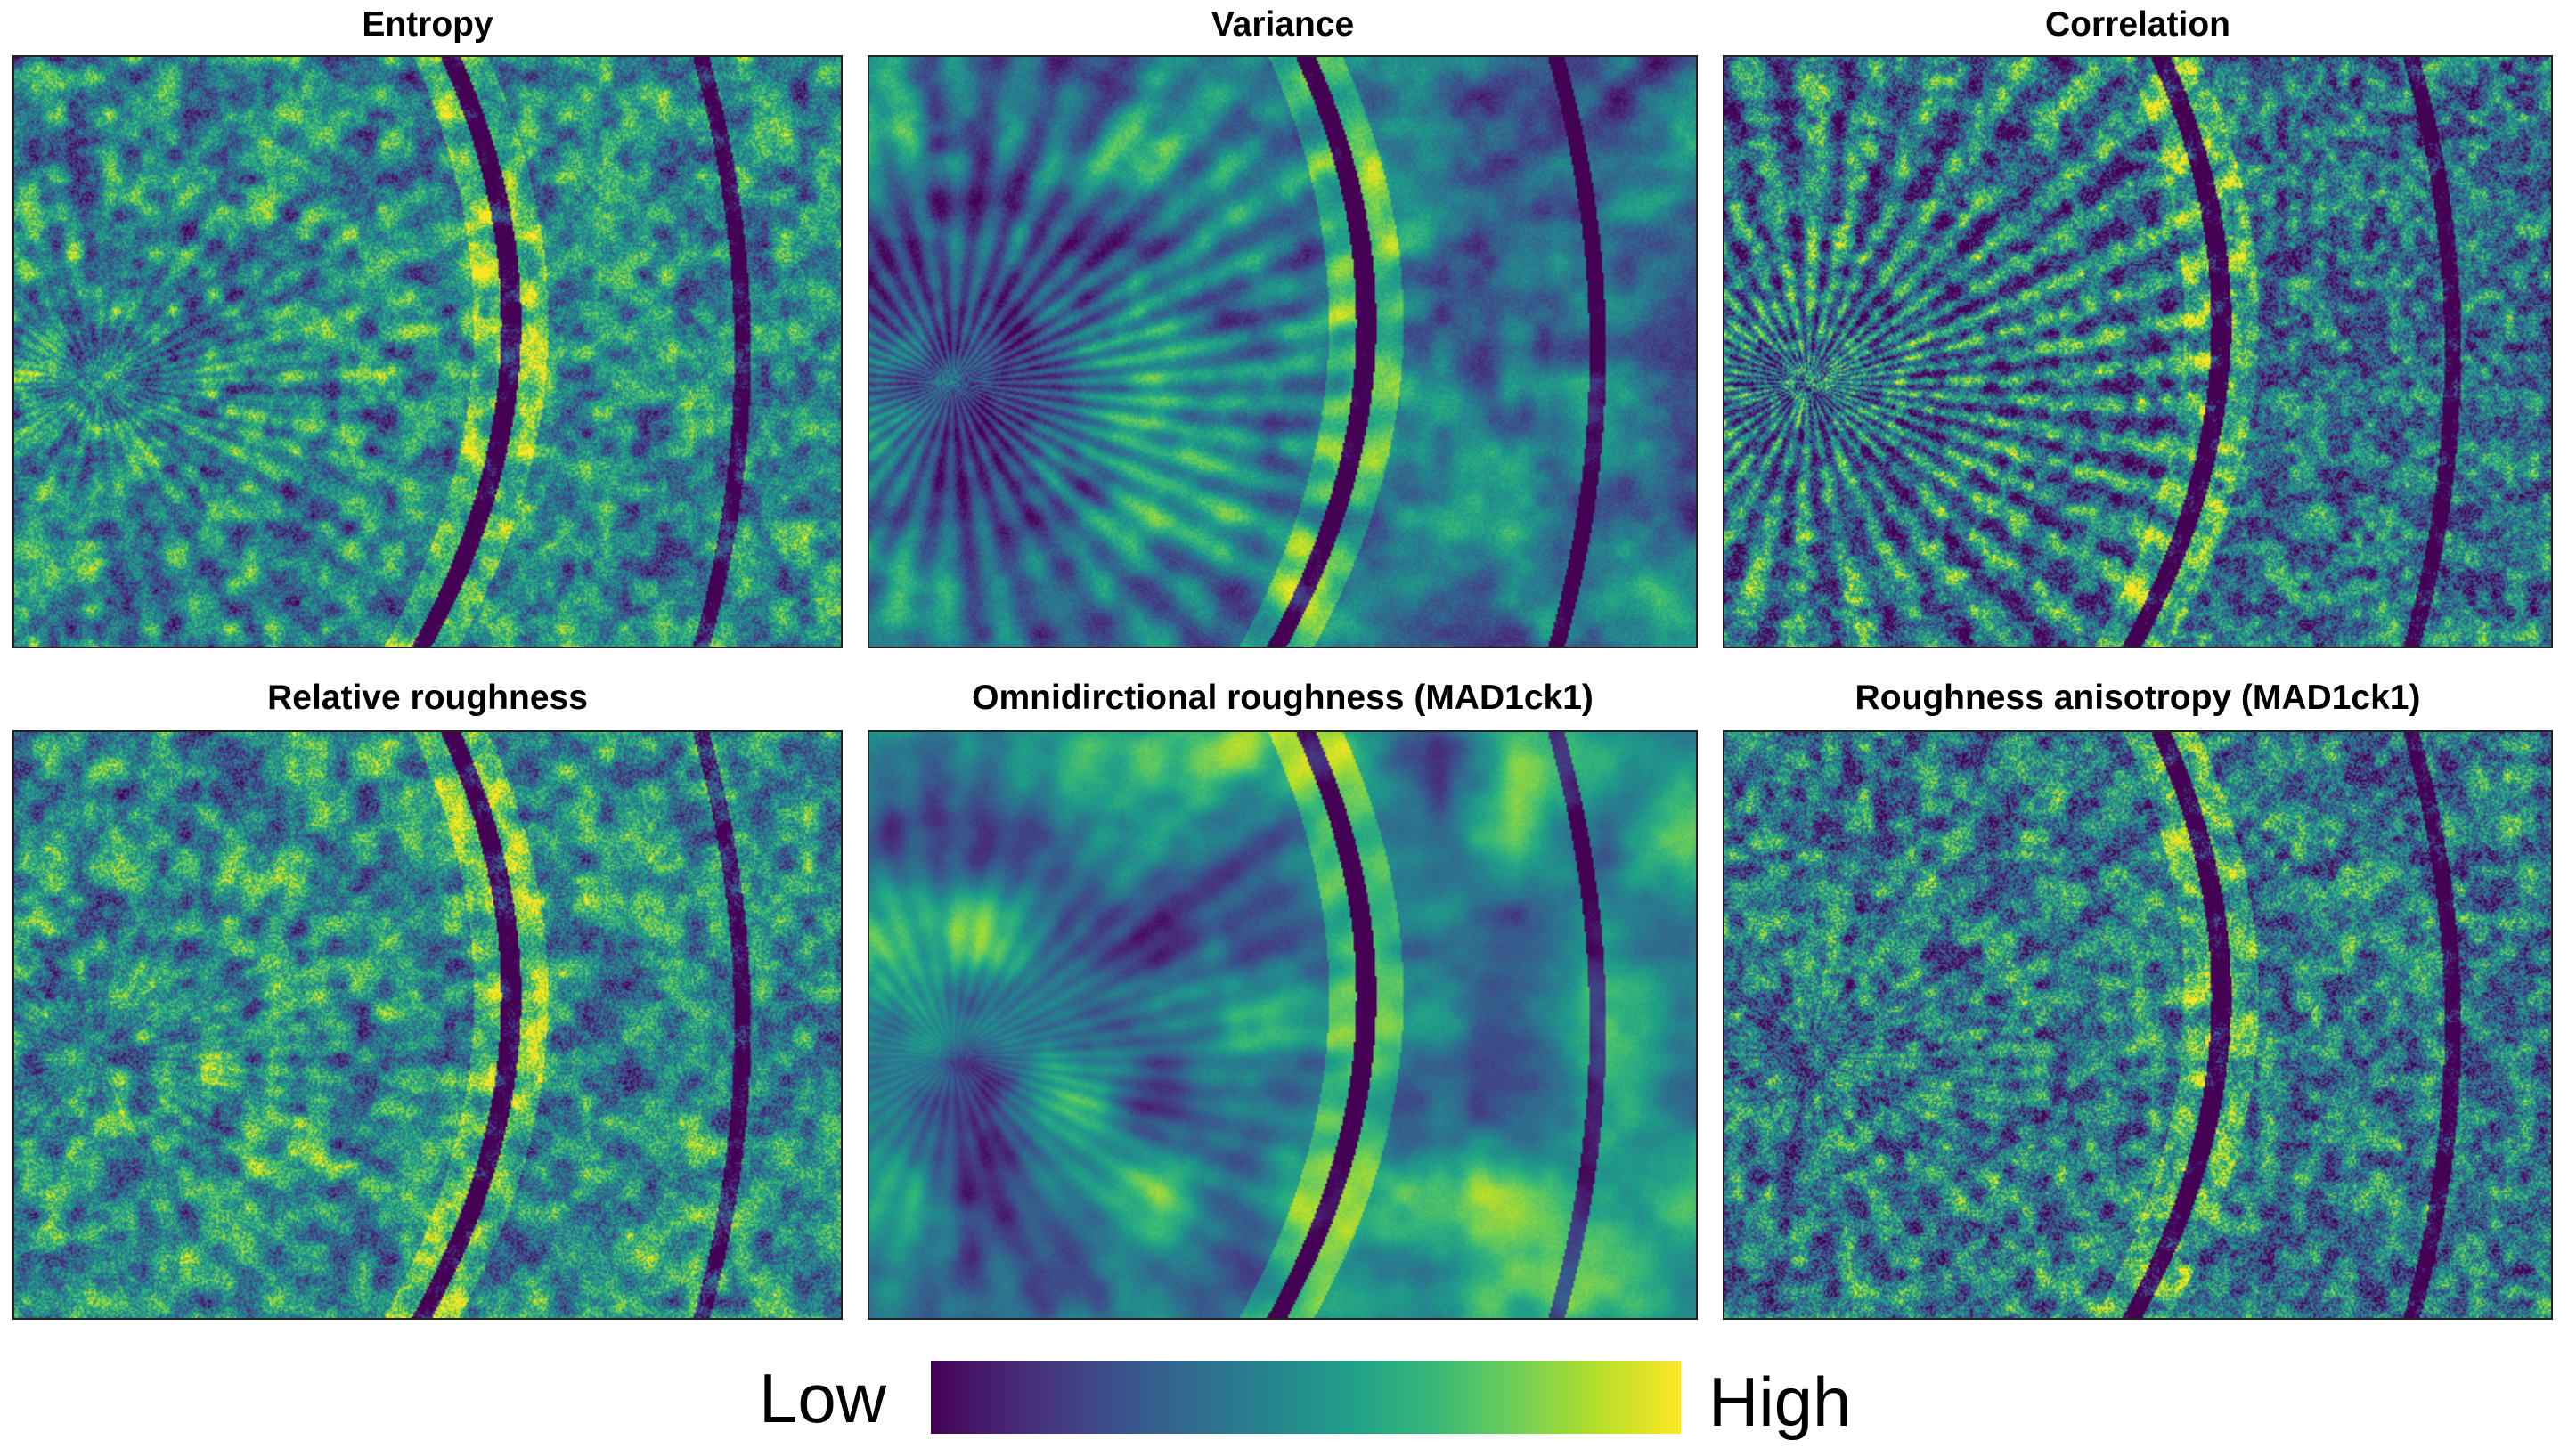 The image size is (2568, 1456). What do you see at coordinates (1780, 1401) in the screenshot?
I see `colorbar-high-label: High` at bounding box center [1780, 1401].